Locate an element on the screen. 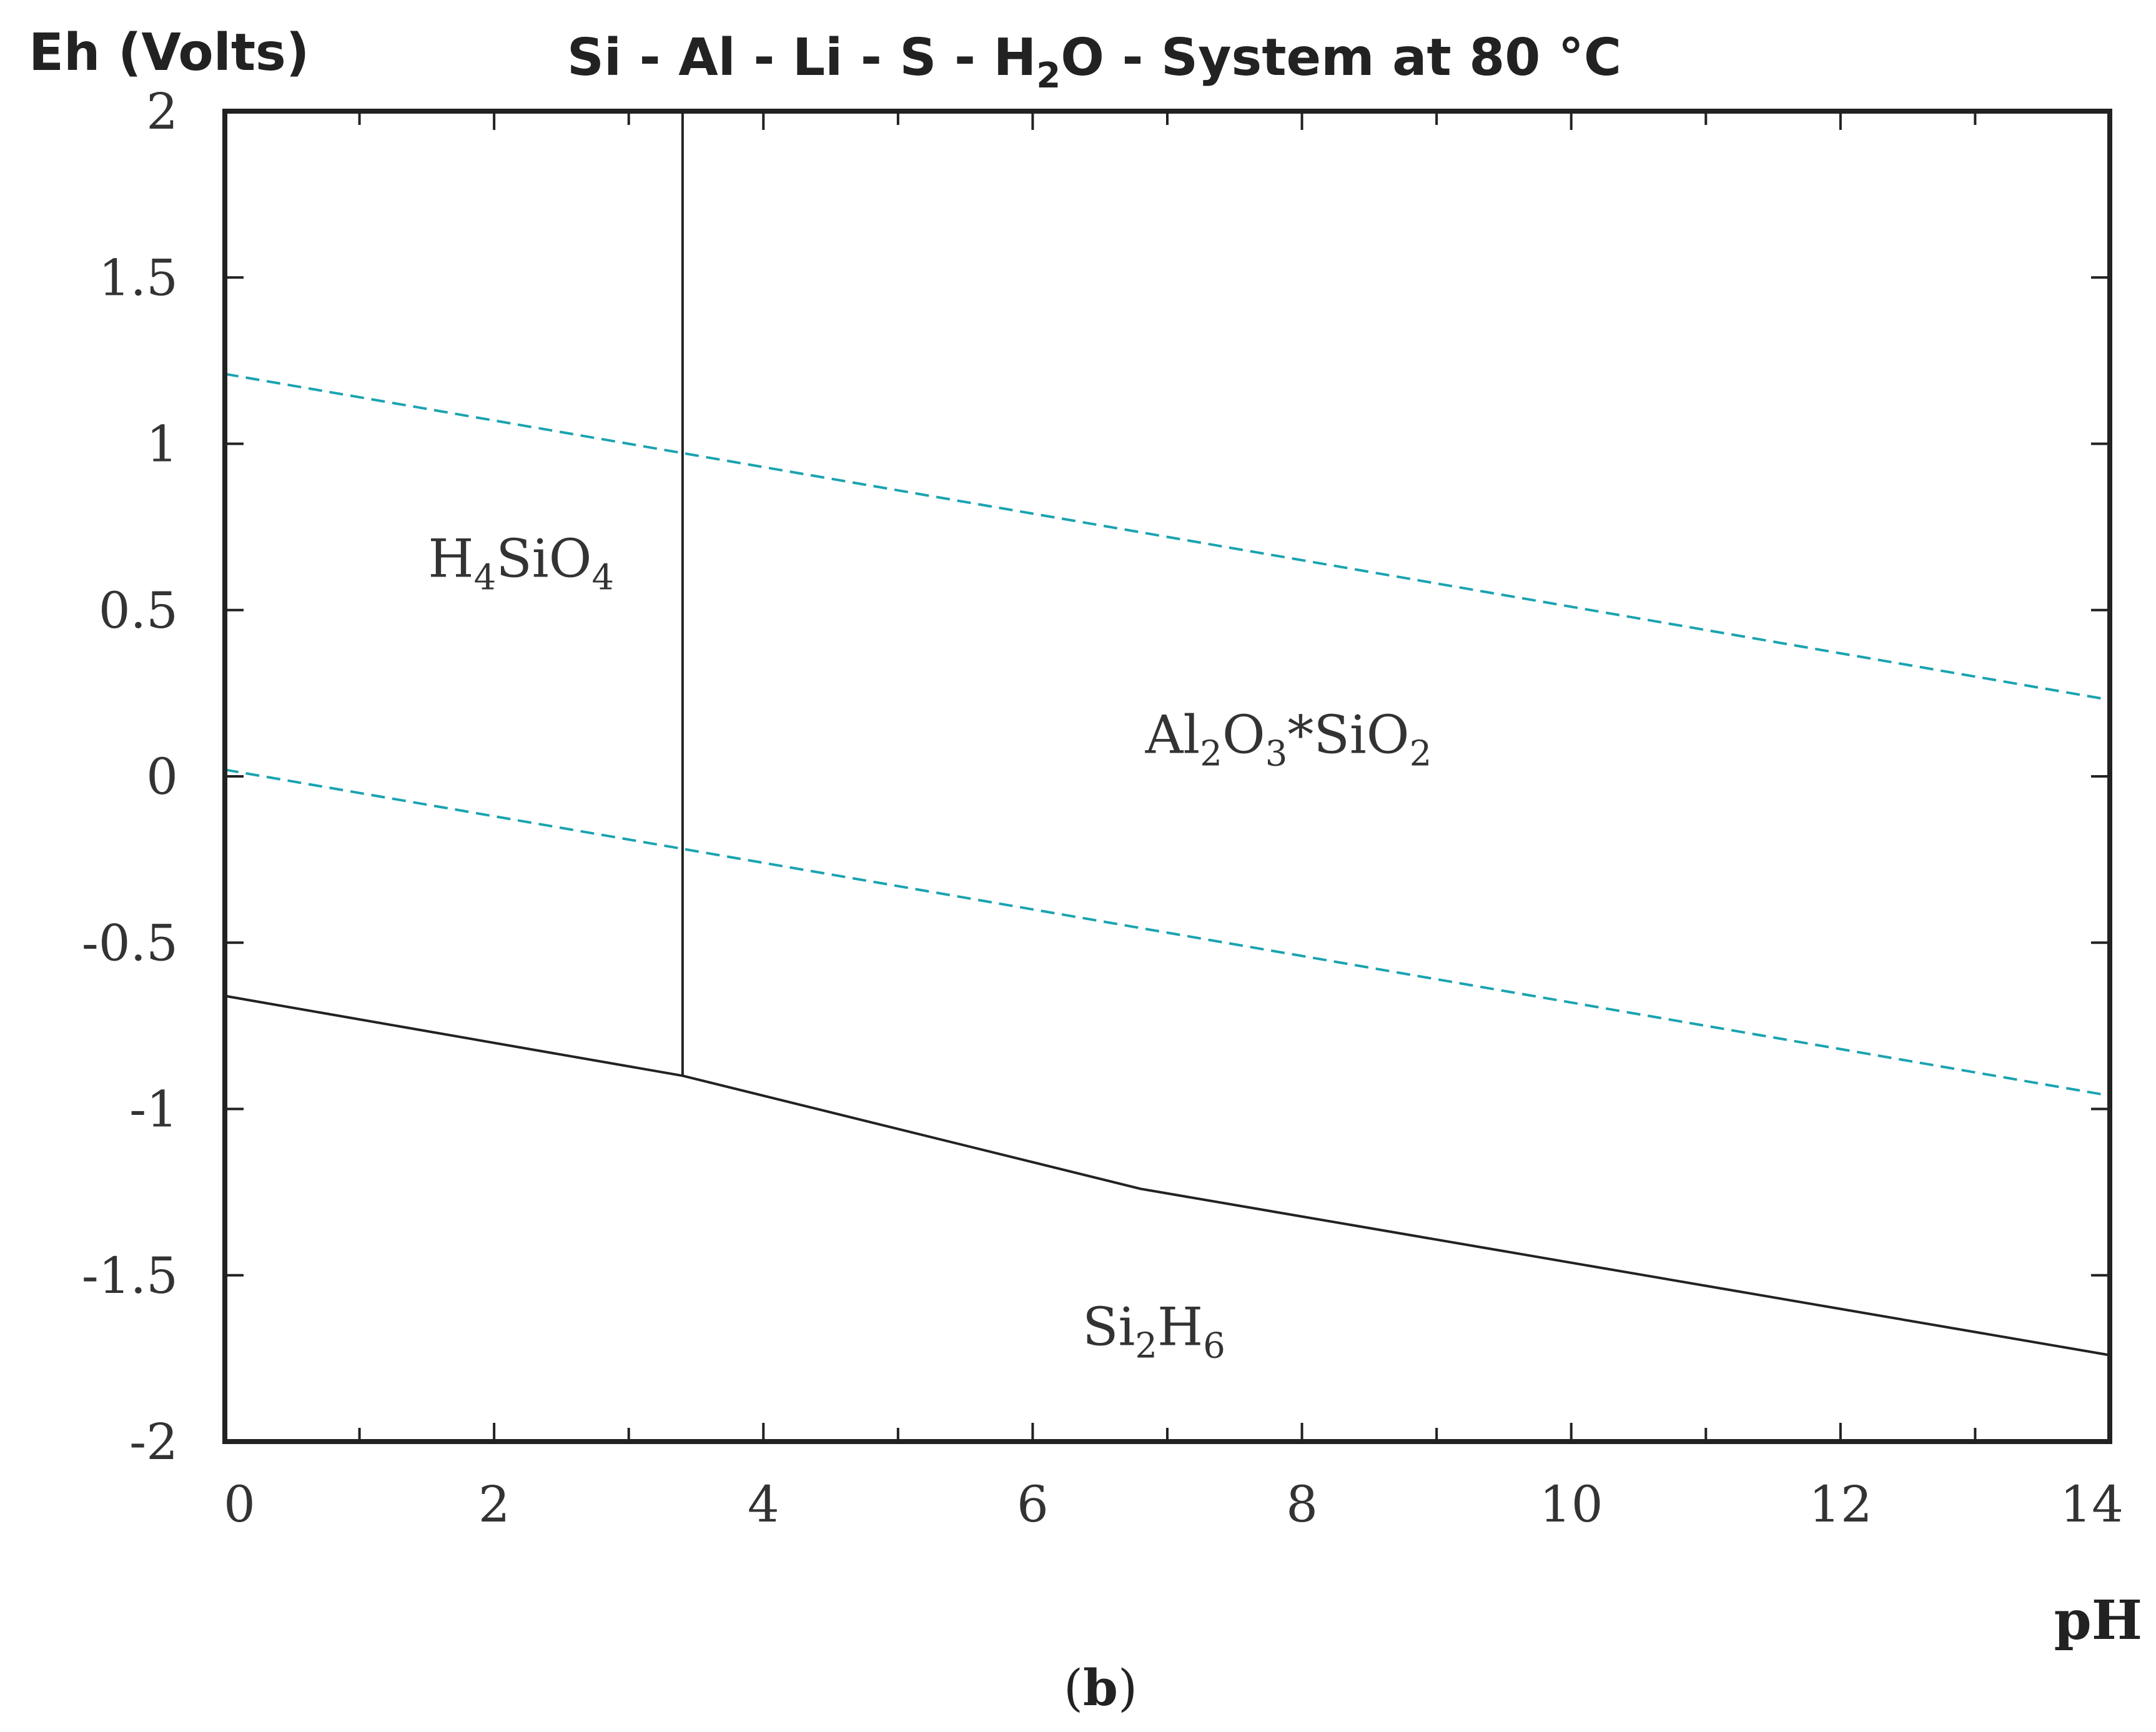  chart-title-text: Si - Al - Li - S - H2O - System at 80 °C is located at coordinates (1094, 62).